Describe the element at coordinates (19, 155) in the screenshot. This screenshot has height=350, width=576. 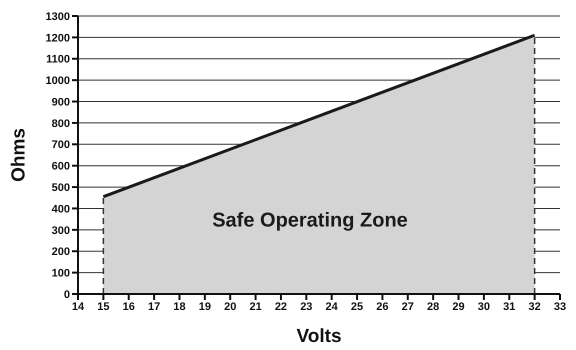
I see `y-axis-title: Ohms` at that location.